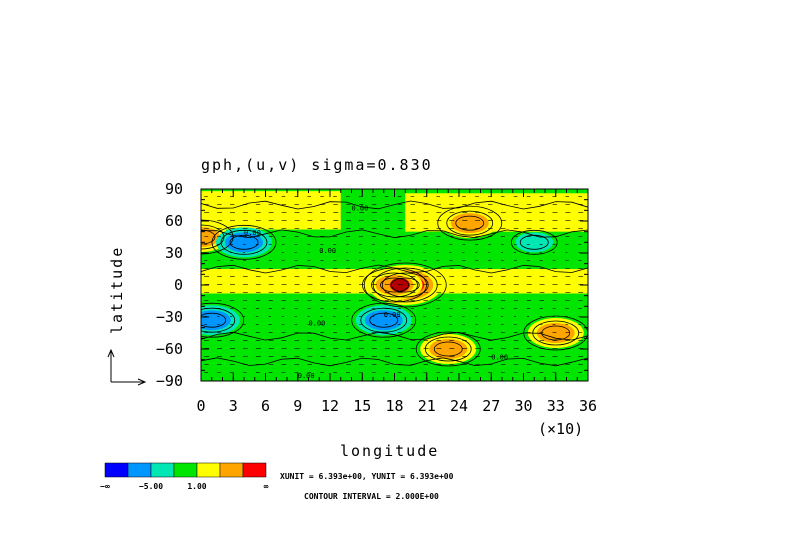 The image size is (789, 558). I want to click on x-axis-label: longitude, so click(389, 451).